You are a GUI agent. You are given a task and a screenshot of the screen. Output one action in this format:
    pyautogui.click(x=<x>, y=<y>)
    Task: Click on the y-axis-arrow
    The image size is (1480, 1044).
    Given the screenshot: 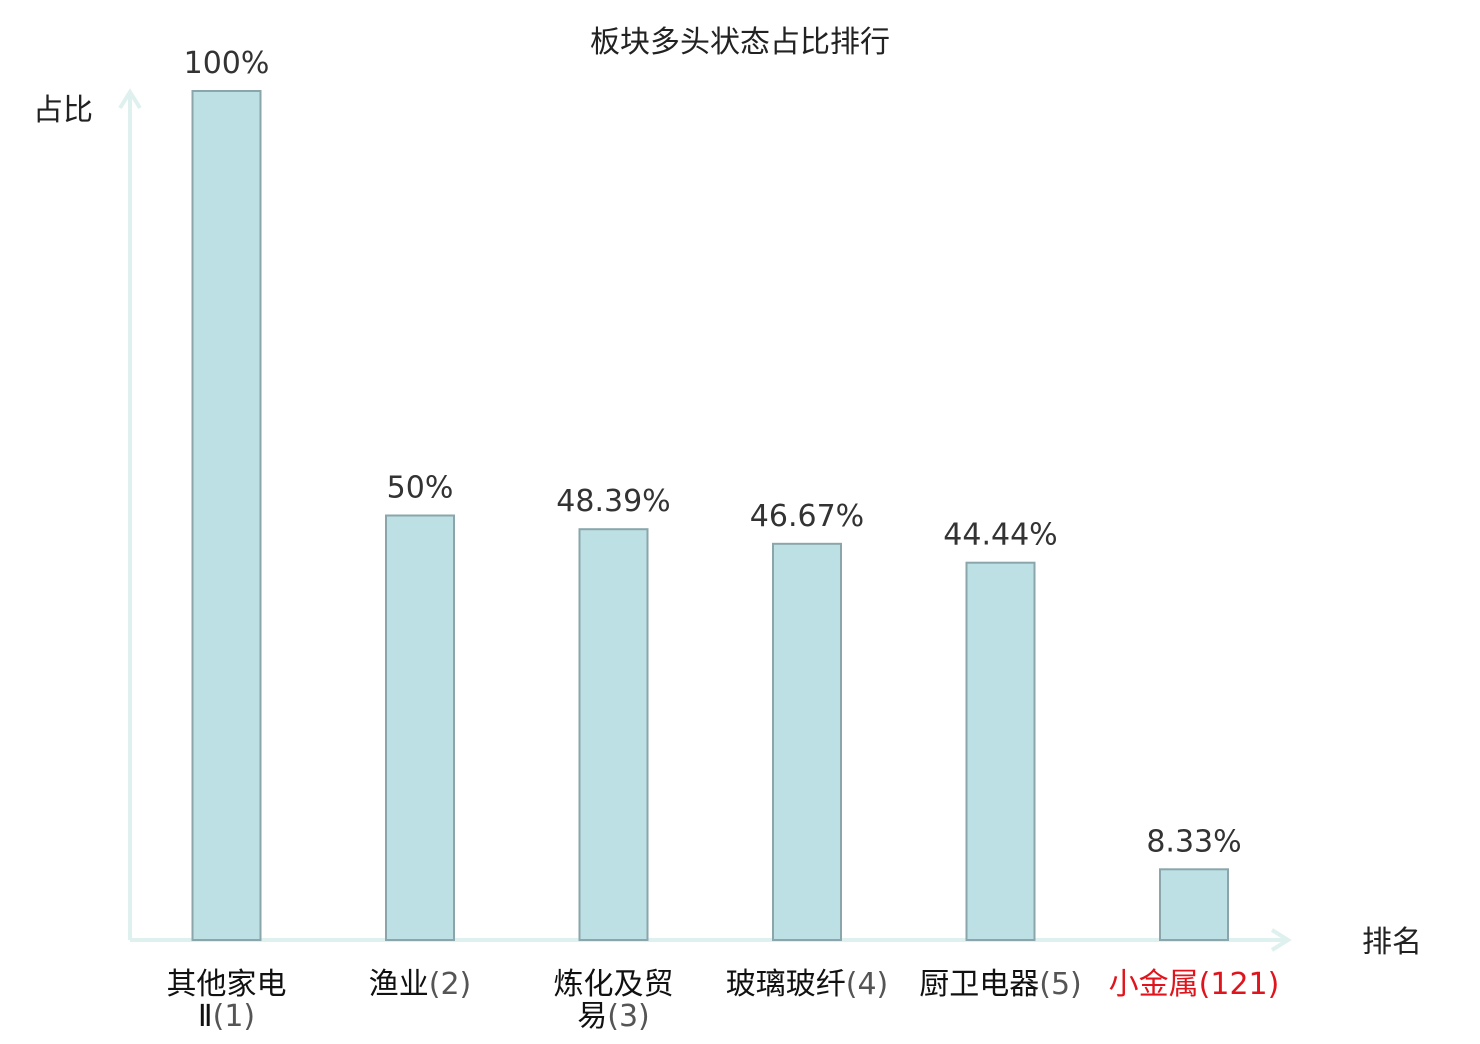 What is the action you would take?
    pyautogui.click(x=130, y=99)
    